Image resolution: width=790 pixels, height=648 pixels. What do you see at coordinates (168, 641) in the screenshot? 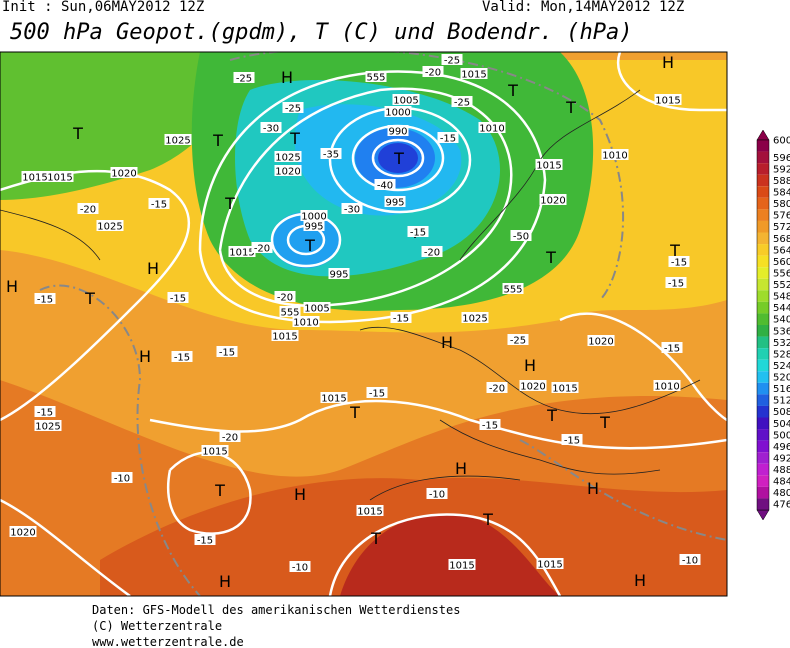
I see `footer-url: www.wetterzentrale.de` at bounding box center [168, 641].